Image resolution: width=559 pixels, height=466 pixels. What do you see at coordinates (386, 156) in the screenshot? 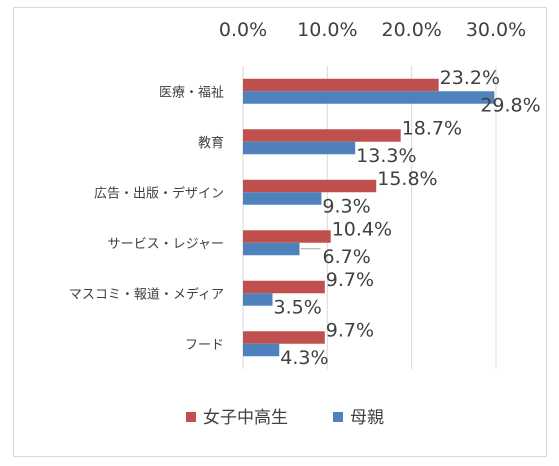
I see `data-label-series-2: 13.3%` at bounding box center [386, 156].